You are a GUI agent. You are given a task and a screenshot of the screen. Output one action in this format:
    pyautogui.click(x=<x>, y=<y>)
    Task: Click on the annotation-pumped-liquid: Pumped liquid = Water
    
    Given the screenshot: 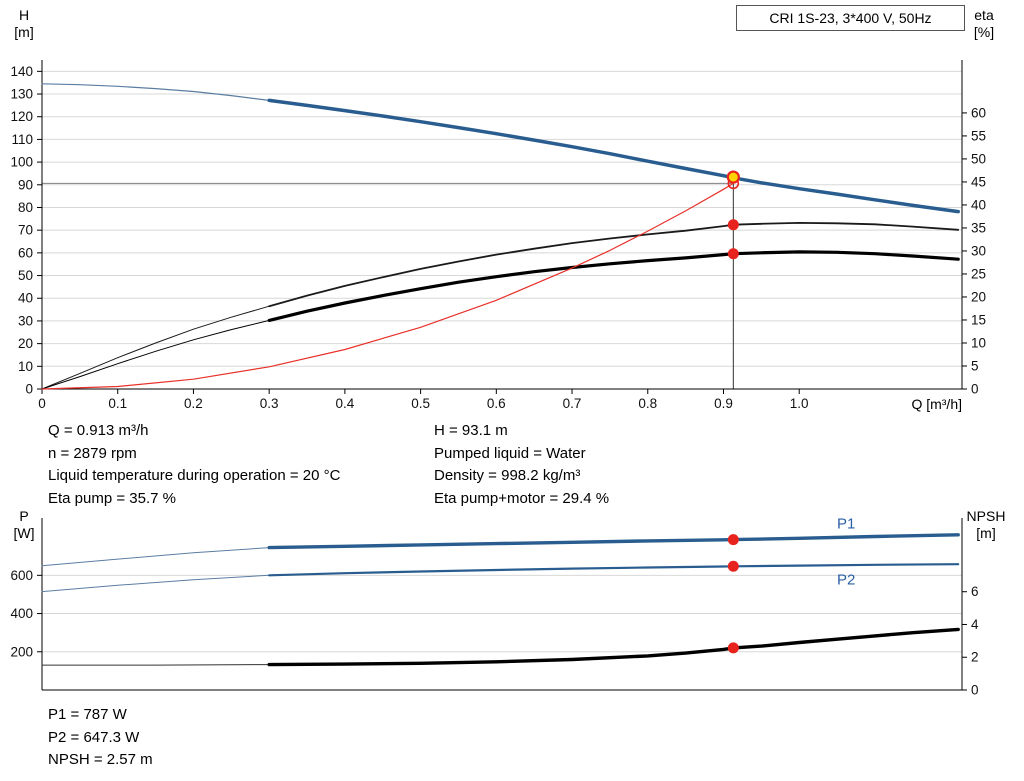 What is the action you would take?
    pyautogui.click(x=510, y=453)
    